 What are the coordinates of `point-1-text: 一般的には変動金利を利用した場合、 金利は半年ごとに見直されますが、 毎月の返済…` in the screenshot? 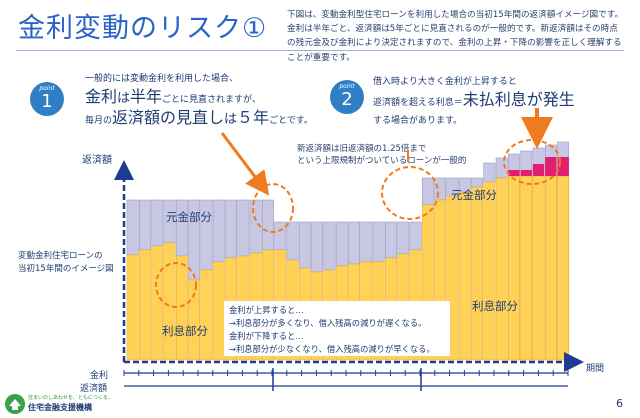 It's located at (205, 100).